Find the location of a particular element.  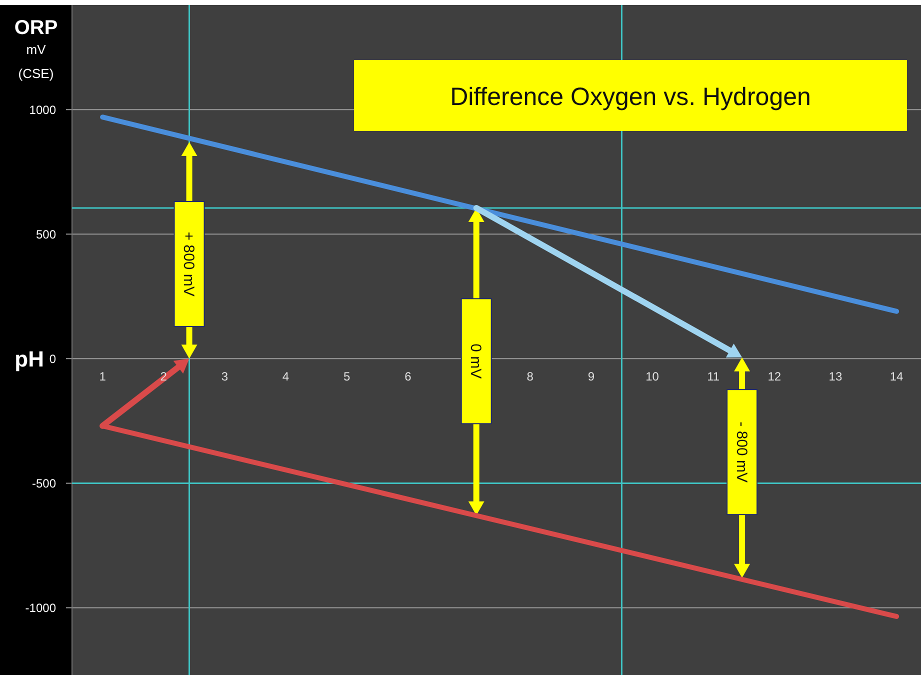

annotation: - 800 mV is located at coordinates (741, 452).